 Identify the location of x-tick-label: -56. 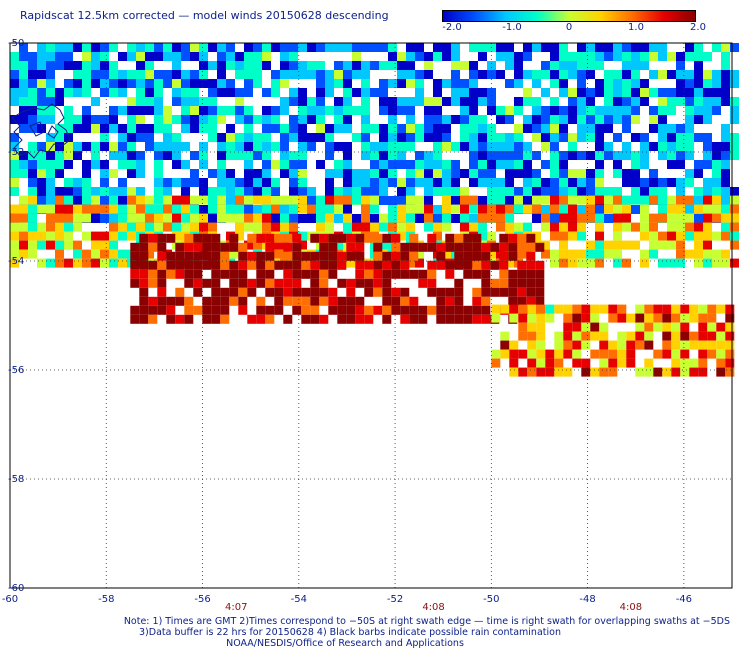
(202, 599).